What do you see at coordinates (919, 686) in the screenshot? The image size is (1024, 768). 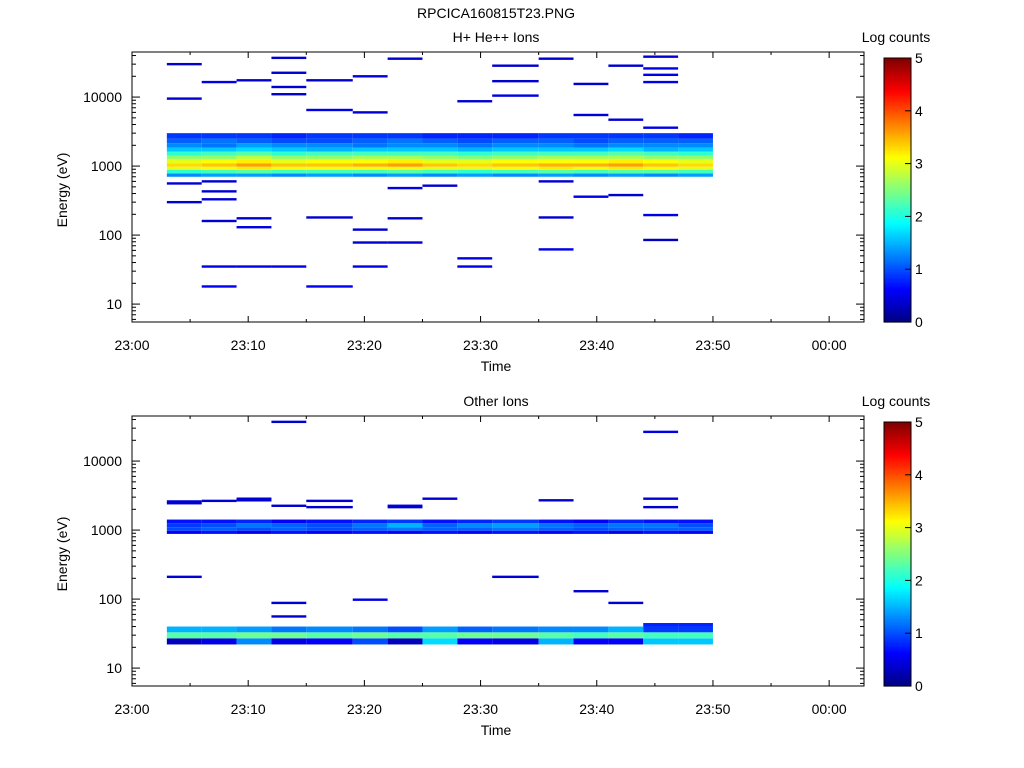 I see `colorbar-tick-label: 0` at bounding box center [919, 686].